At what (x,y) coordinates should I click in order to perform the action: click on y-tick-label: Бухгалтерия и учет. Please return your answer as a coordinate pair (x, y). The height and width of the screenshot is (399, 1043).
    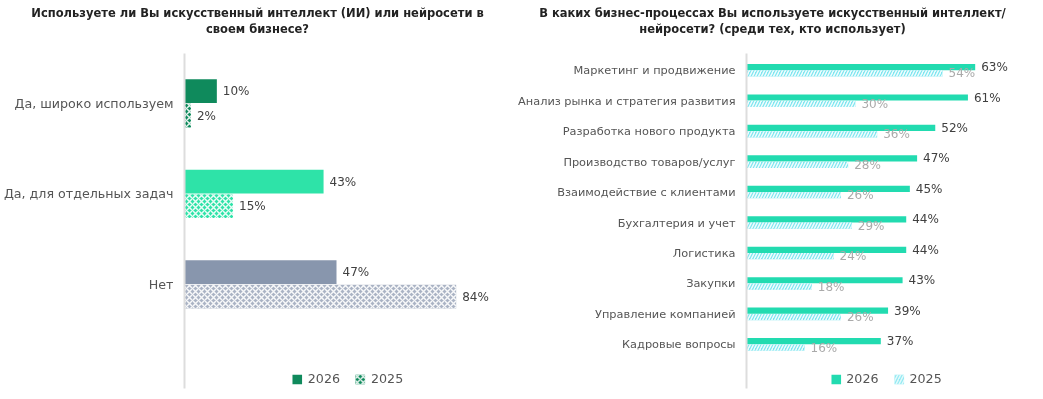
    Looking at the image, I should click on (676, 222).